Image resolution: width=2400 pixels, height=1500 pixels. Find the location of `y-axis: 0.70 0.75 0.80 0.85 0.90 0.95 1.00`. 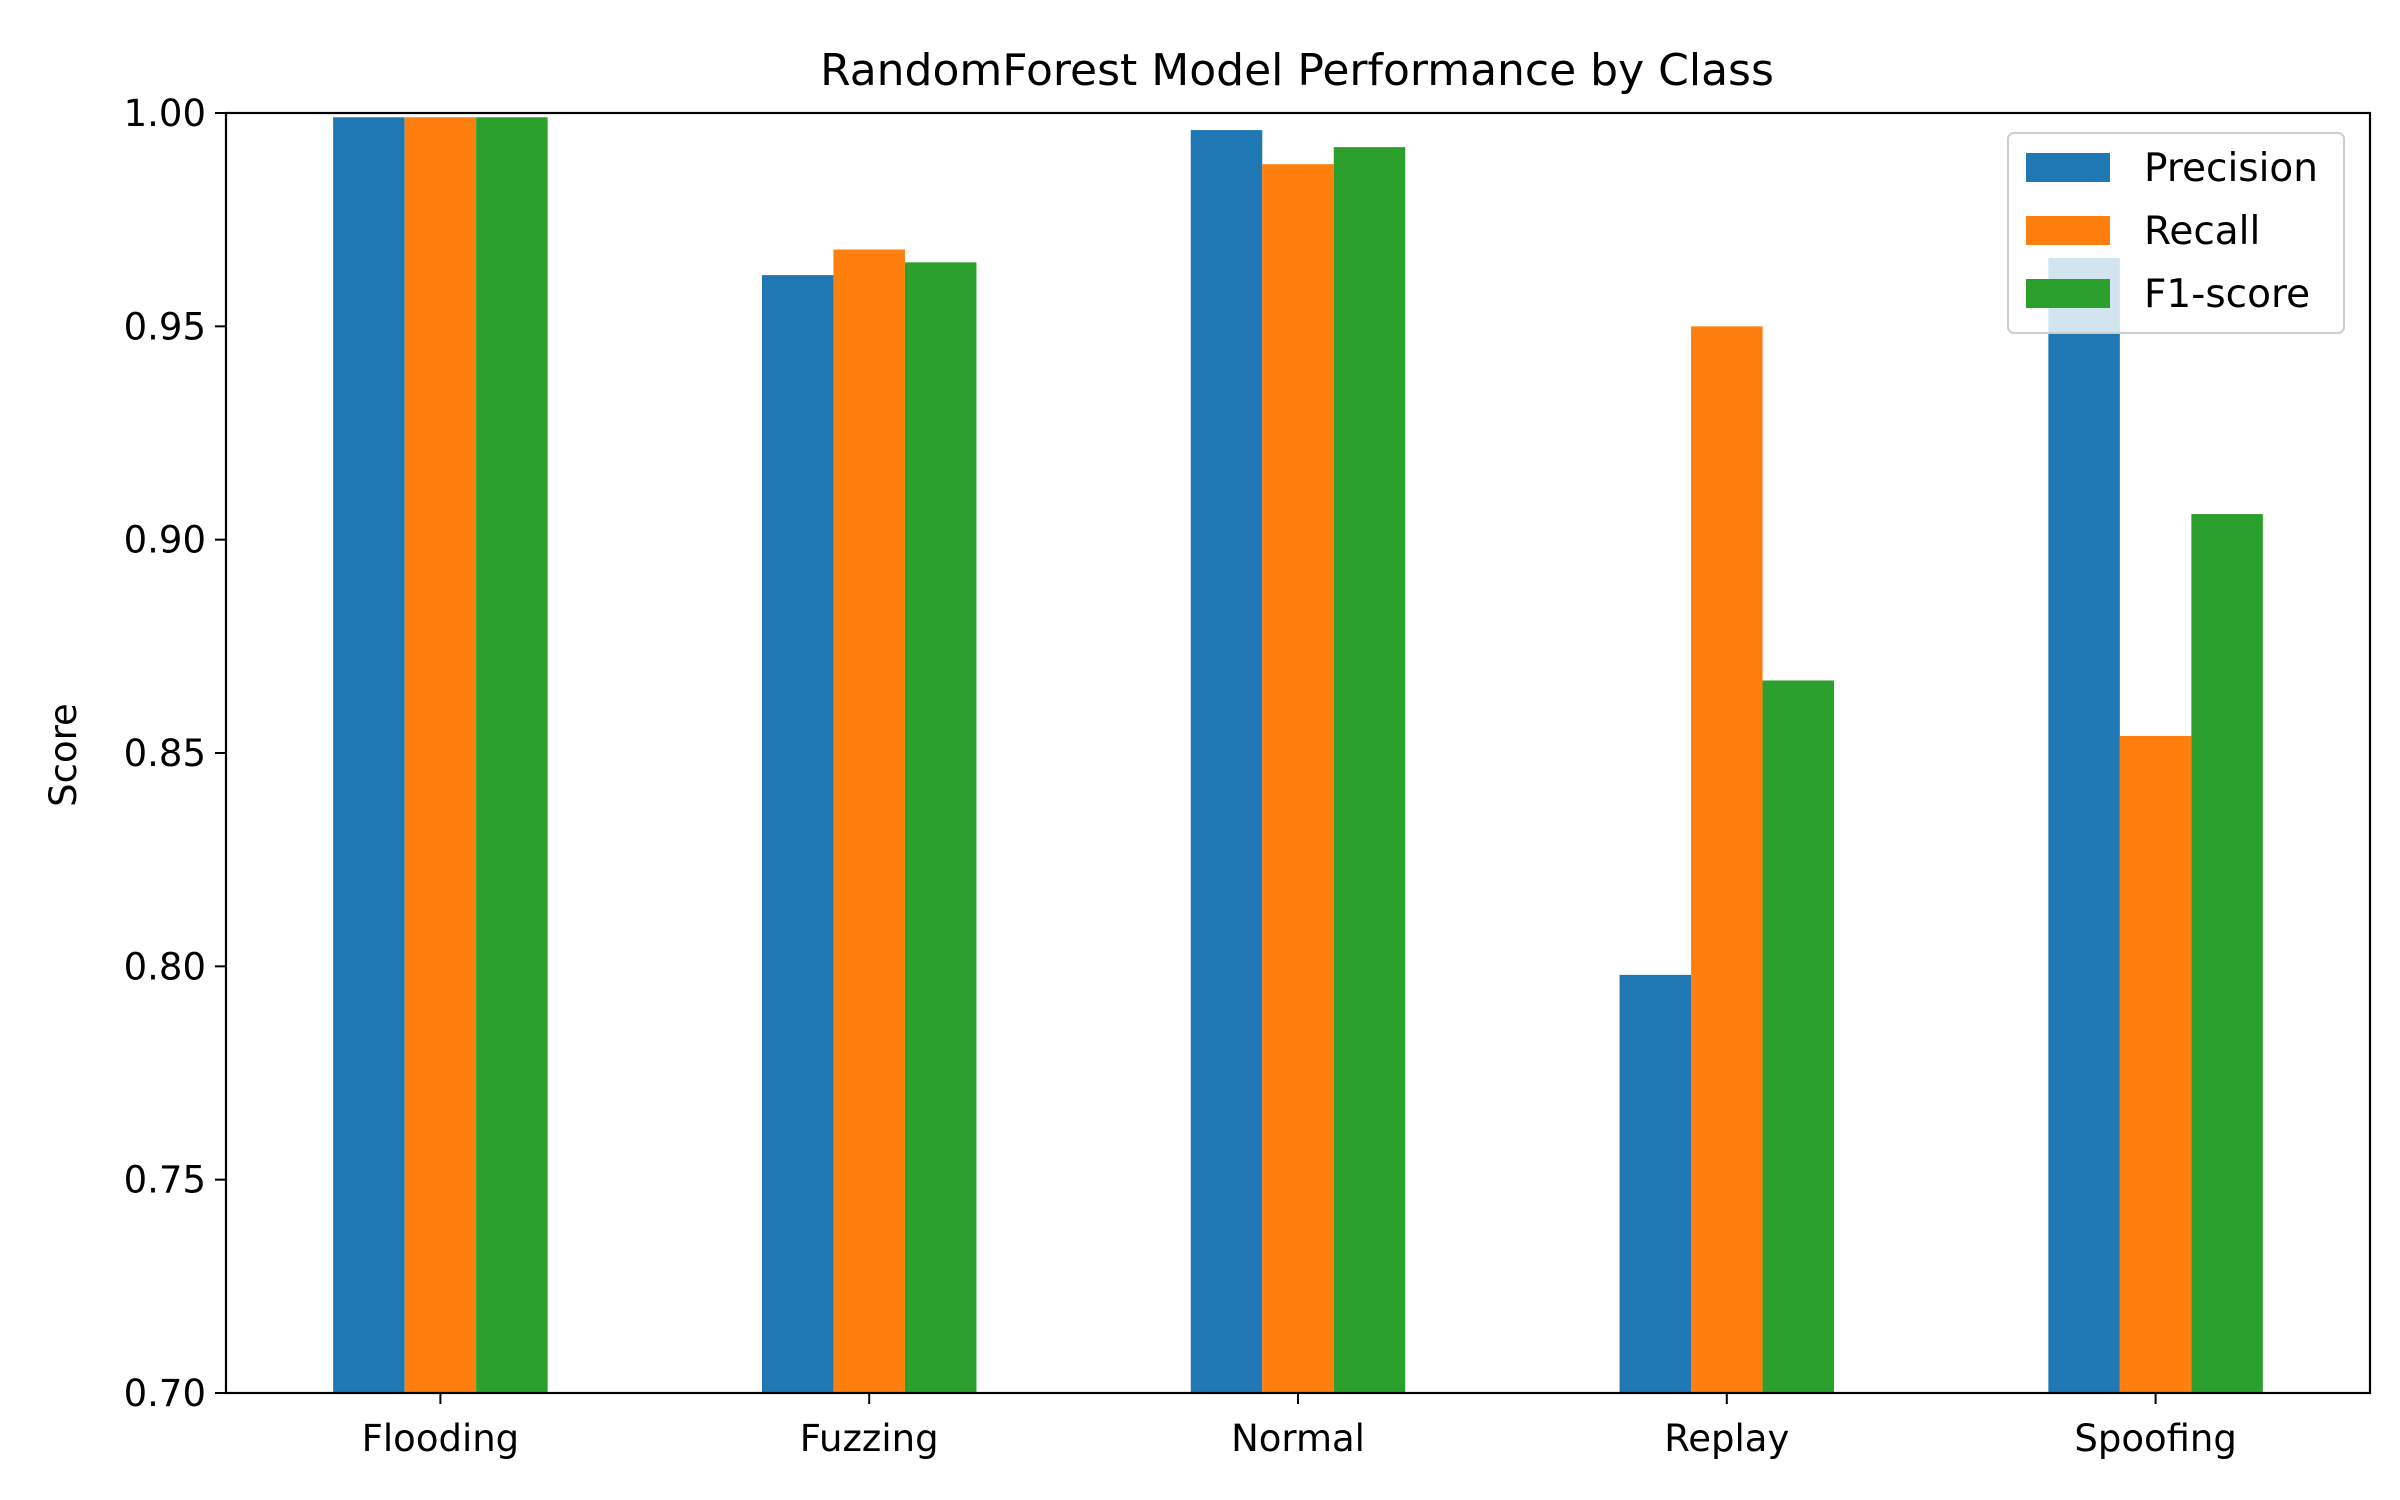

y-axis: 0.70 0.75 0.80 0.85 0.90 0.95 1.00 is located at coordinates (175, 753).